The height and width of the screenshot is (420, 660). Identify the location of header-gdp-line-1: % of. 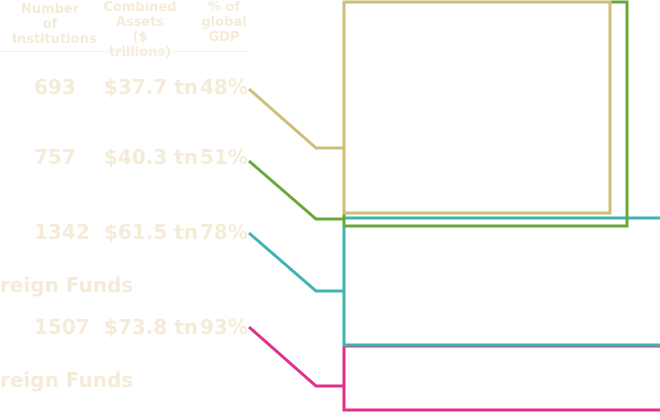
(224, 7).